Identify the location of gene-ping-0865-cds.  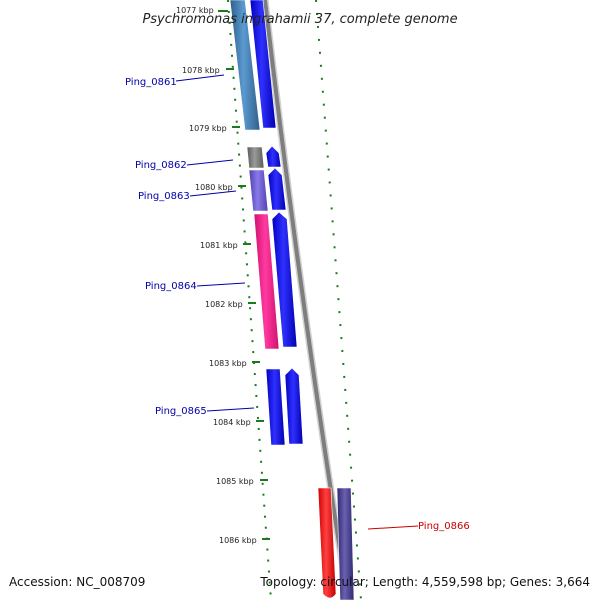
(294, 406).